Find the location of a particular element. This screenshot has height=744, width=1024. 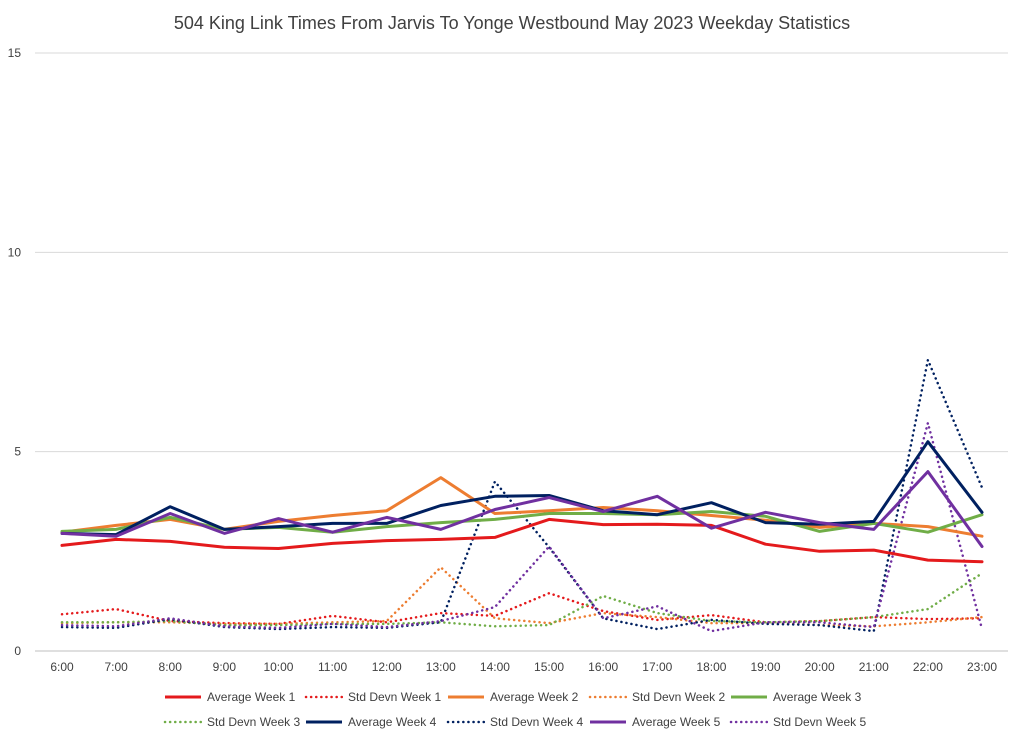

x-tick-label: 17:00 is located at coordinates (657, 667).